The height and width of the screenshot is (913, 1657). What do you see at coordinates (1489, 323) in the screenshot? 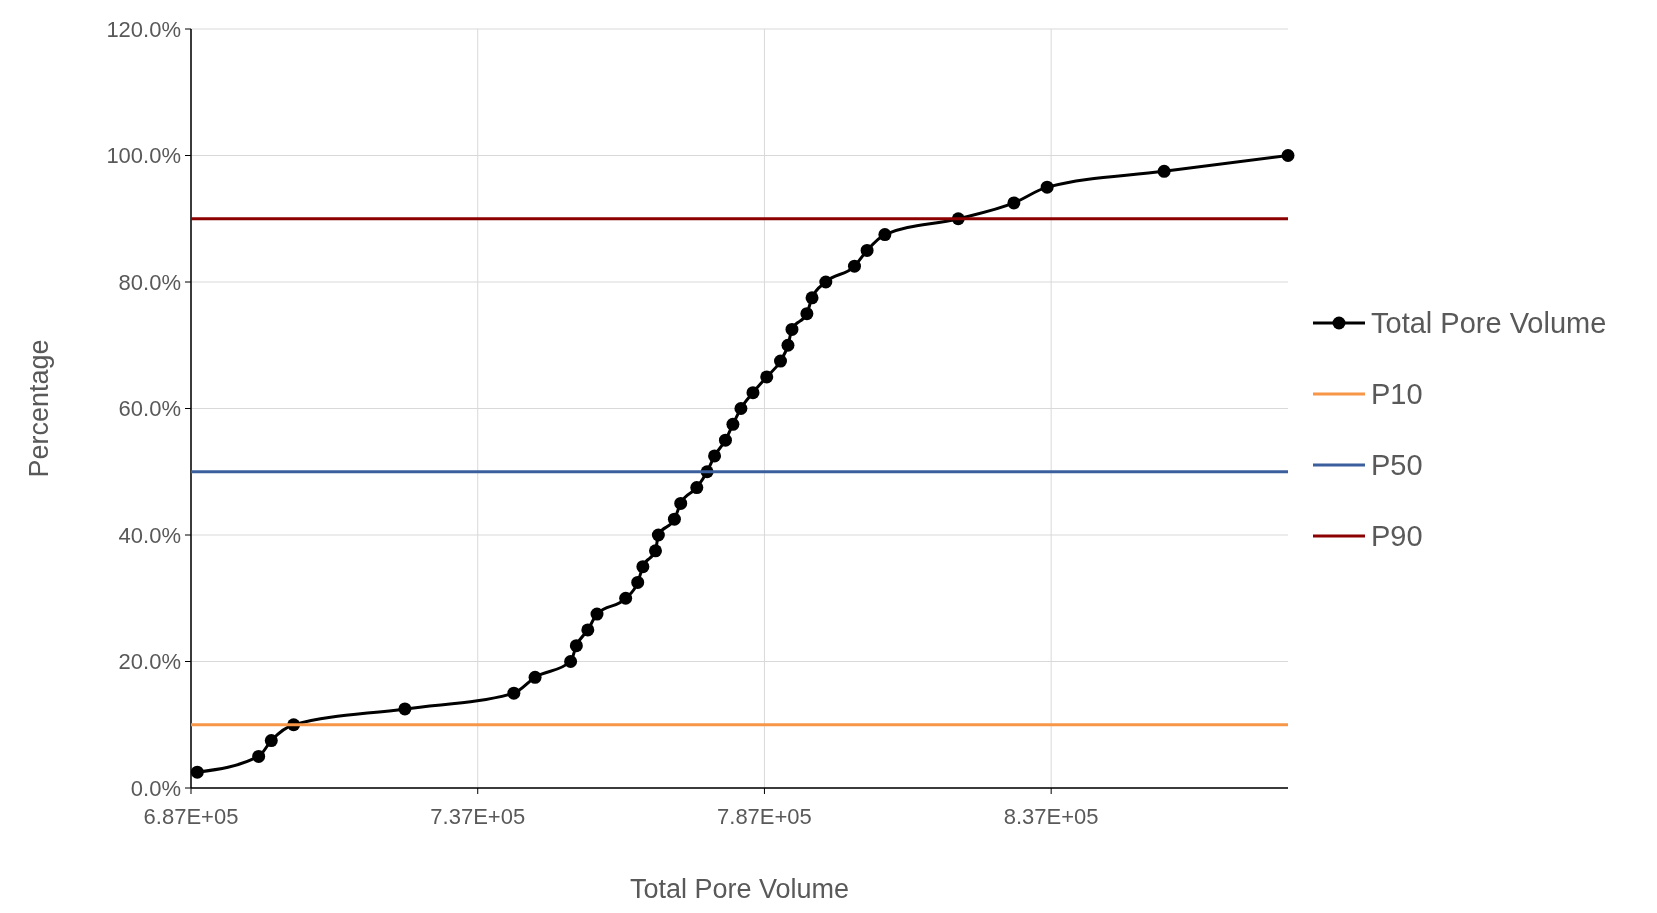
I see `legend-label: Total Pore Volume` at bounding box center [1489, 323].